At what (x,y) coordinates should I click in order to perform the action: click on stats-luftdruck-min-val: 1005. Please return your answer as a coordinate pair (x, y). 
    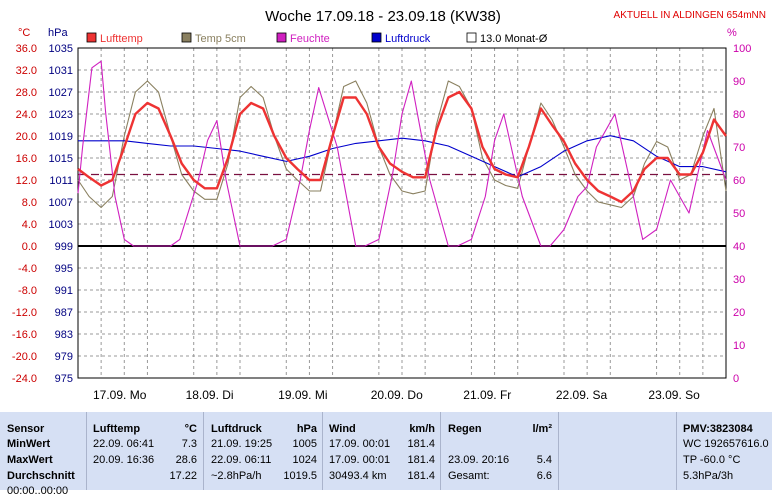
    Looking at the image, I should click on (304, 444).